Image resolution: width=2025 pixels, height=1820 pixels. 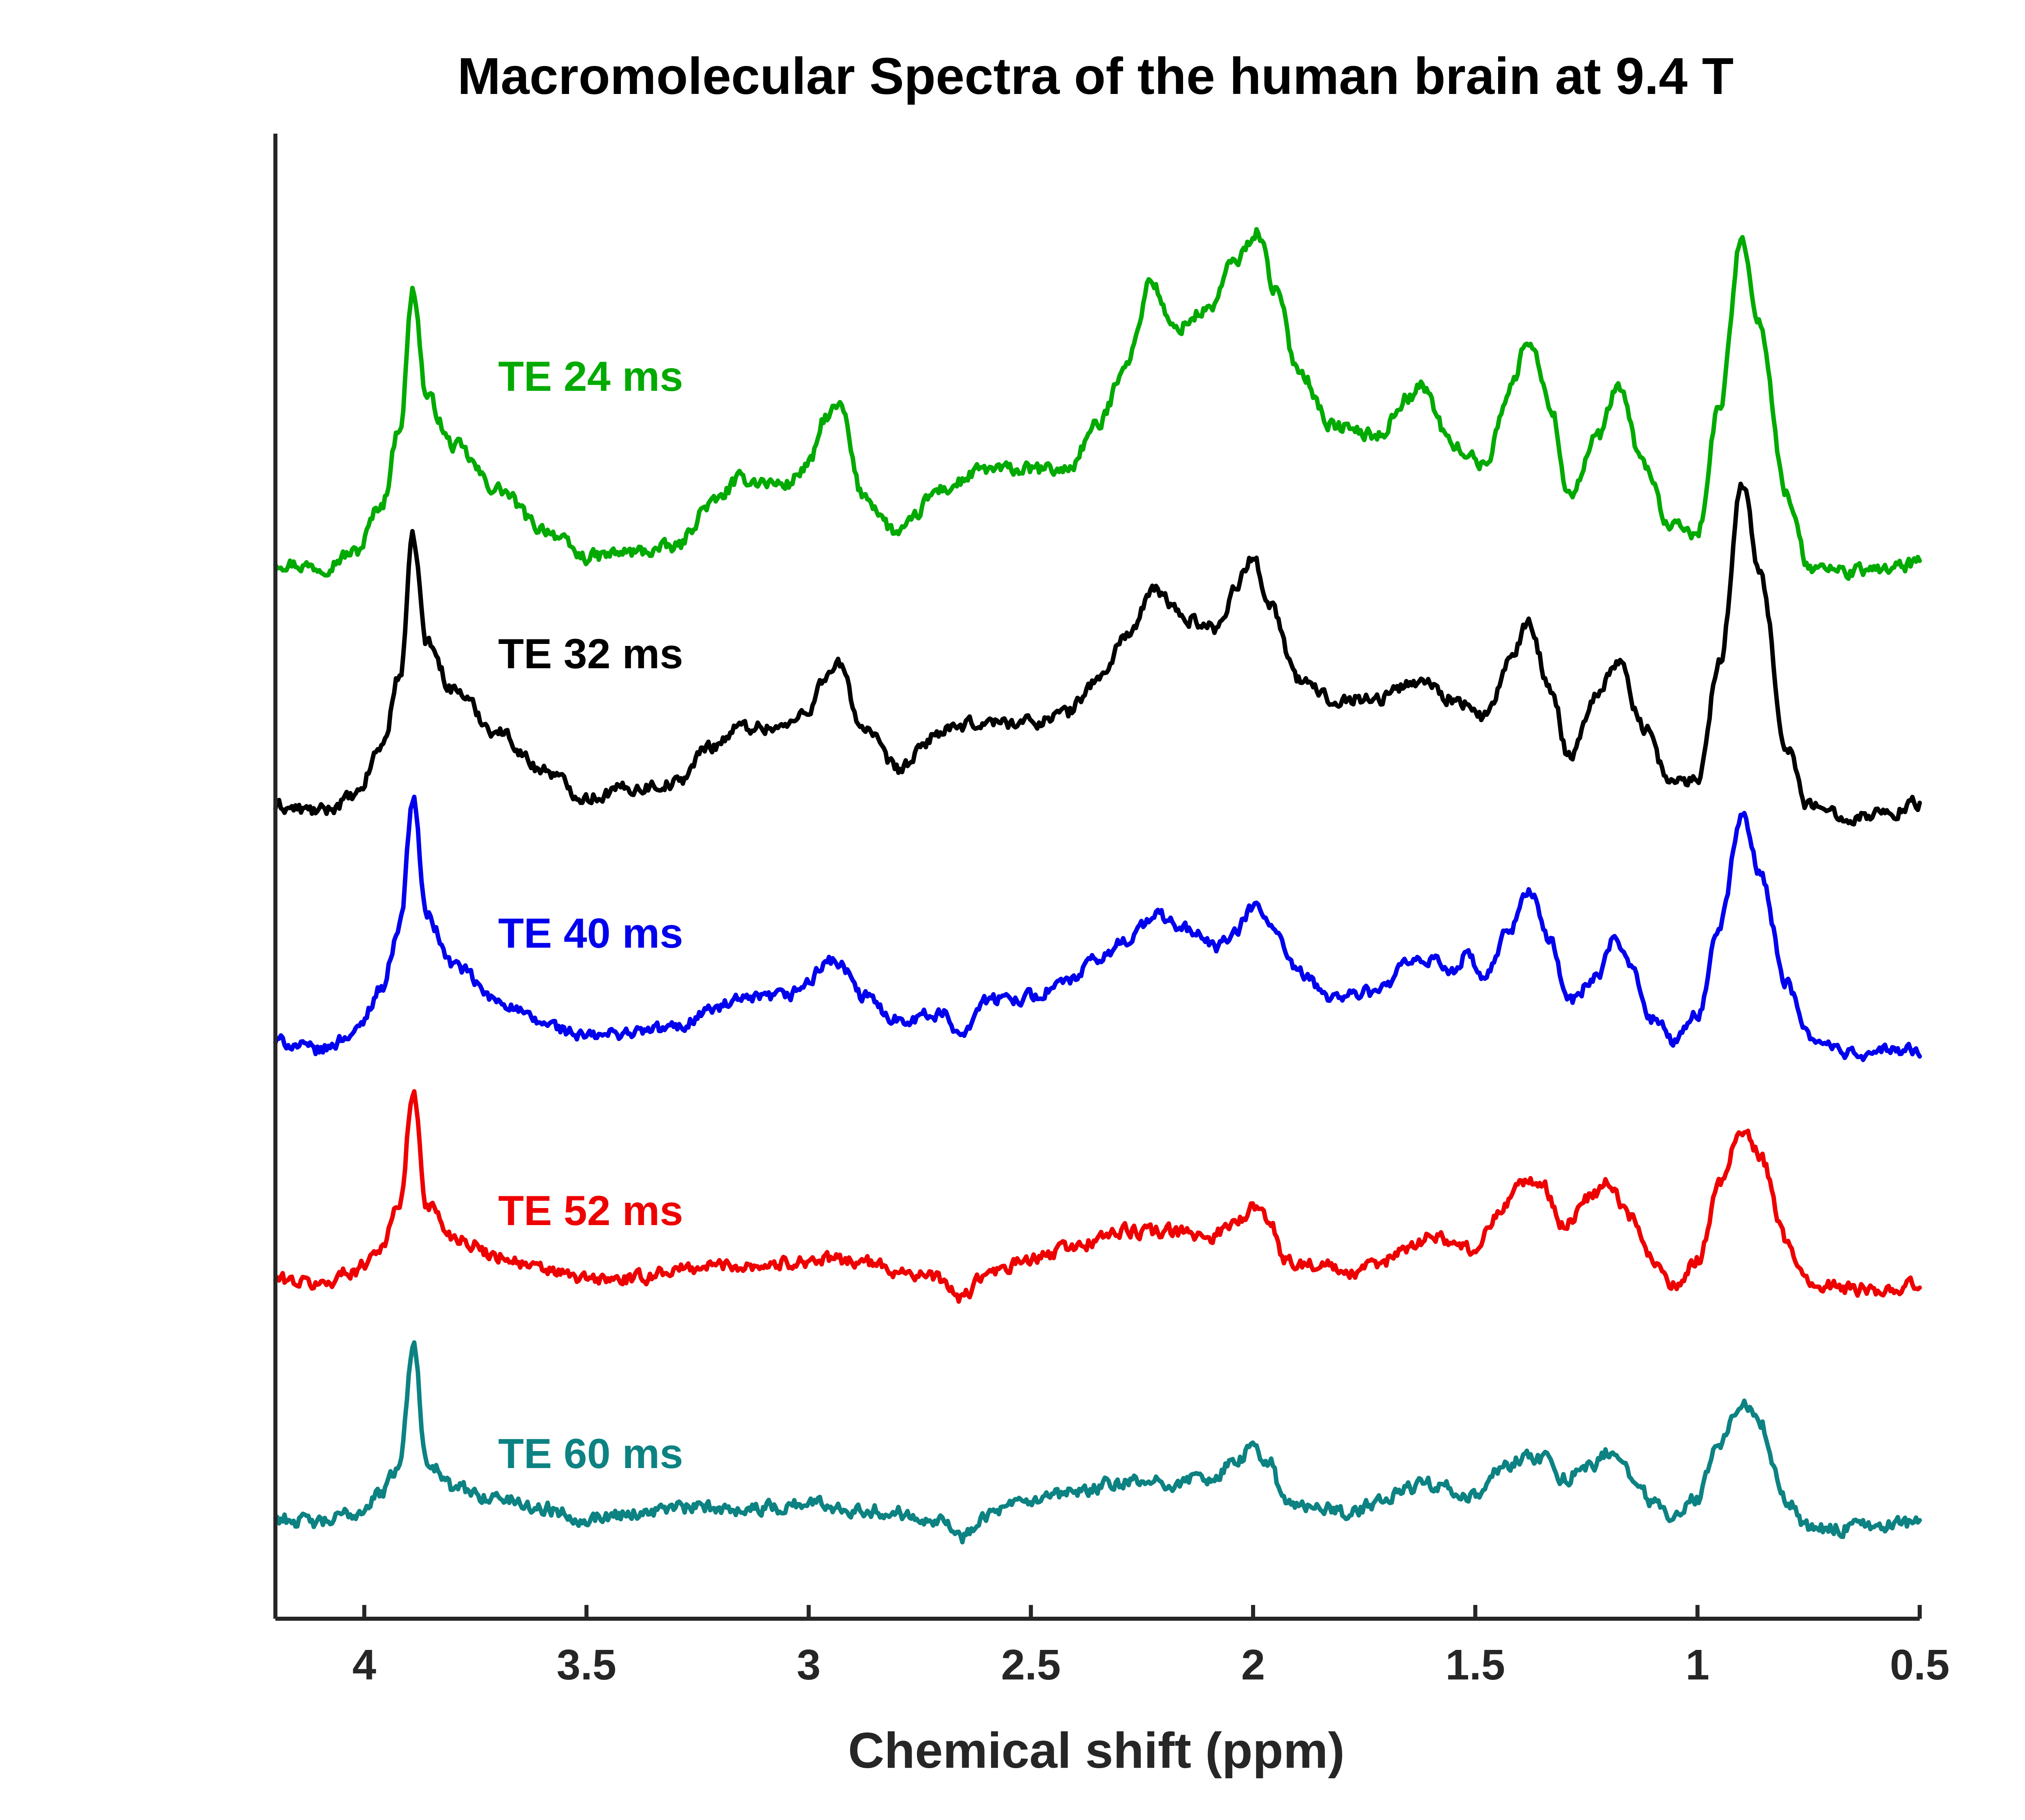 I want to click on series-label-3: TE 40 ms, so click(x=590, y=933).